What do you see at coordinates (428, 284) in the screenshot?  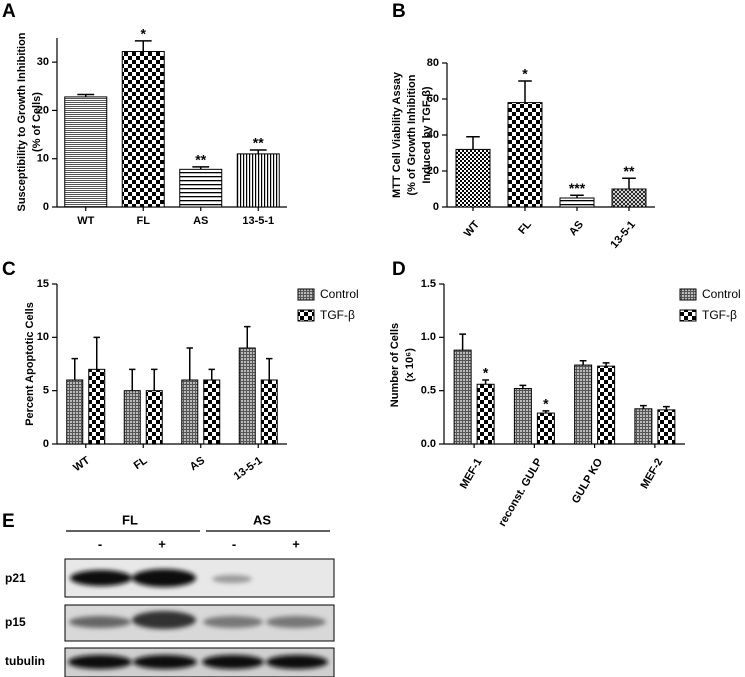 I see `y-tick-label: 1.5` at bounding box center [428, 284].